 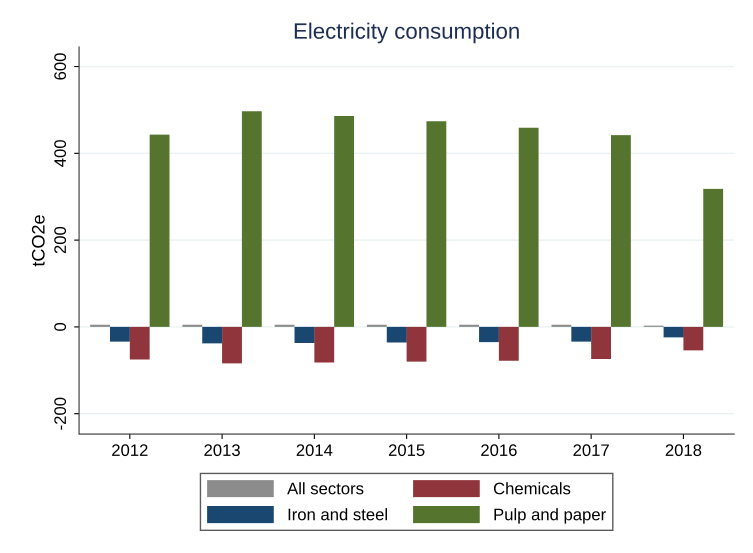 What do you see at coordinates (406, 450) in the screenshot?
I see `x-tick-label: 2015` at bounding box center [406, 450].